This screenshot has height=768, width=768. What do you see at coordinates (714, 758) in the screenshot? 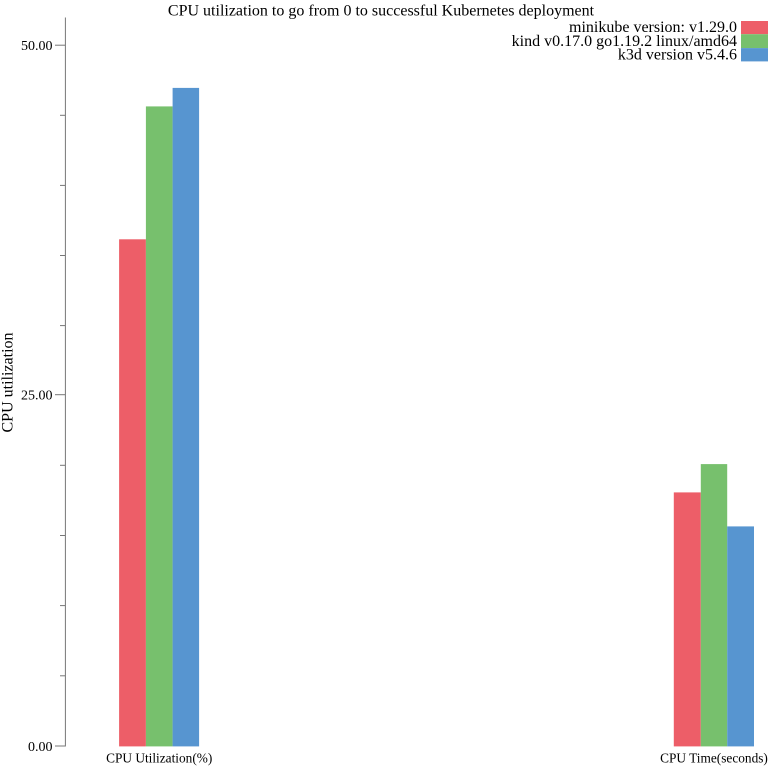
I see `svg-text: CPU Time(seconds)` at bounding box center [714, 758].